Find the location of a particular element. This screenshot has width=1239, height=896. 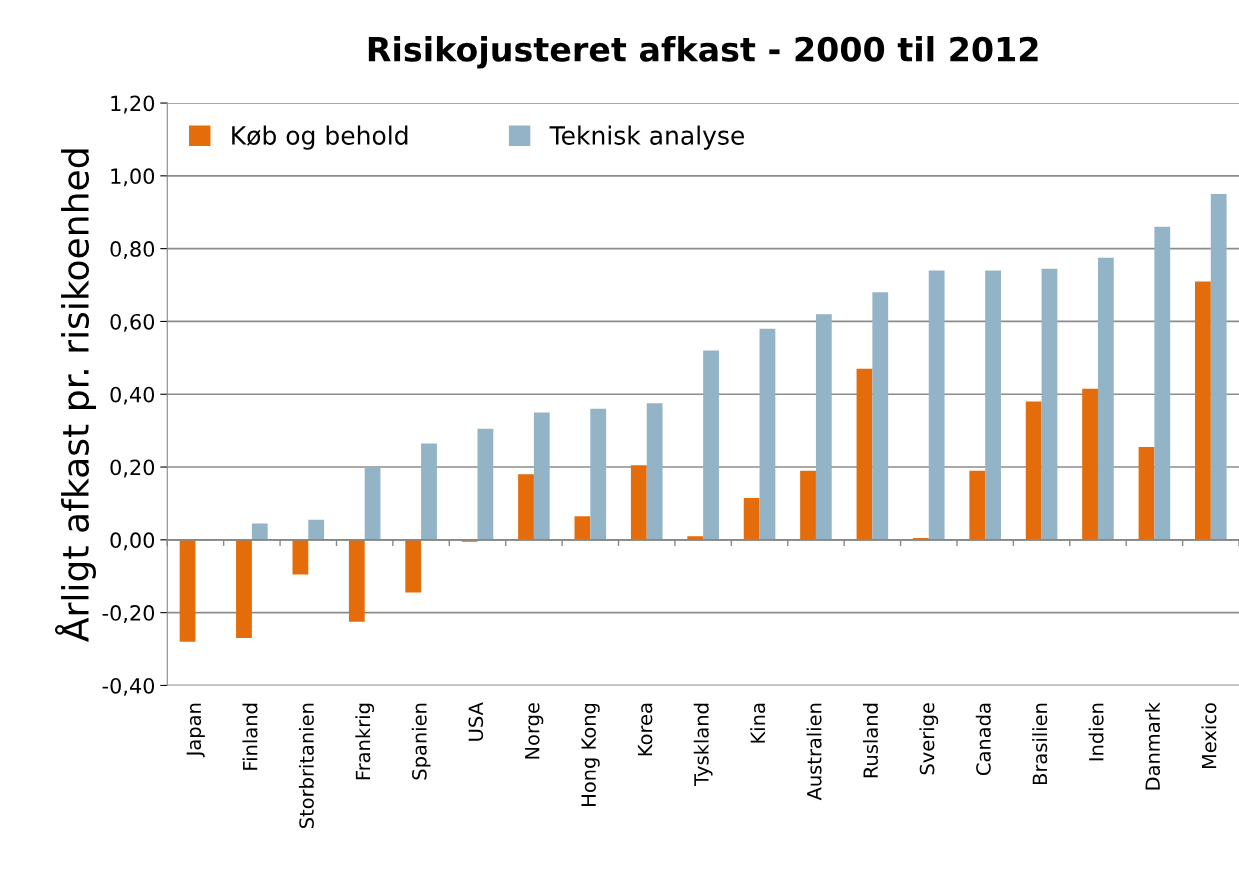

x-tick-label: Korea is located at coordinates (645, 729).